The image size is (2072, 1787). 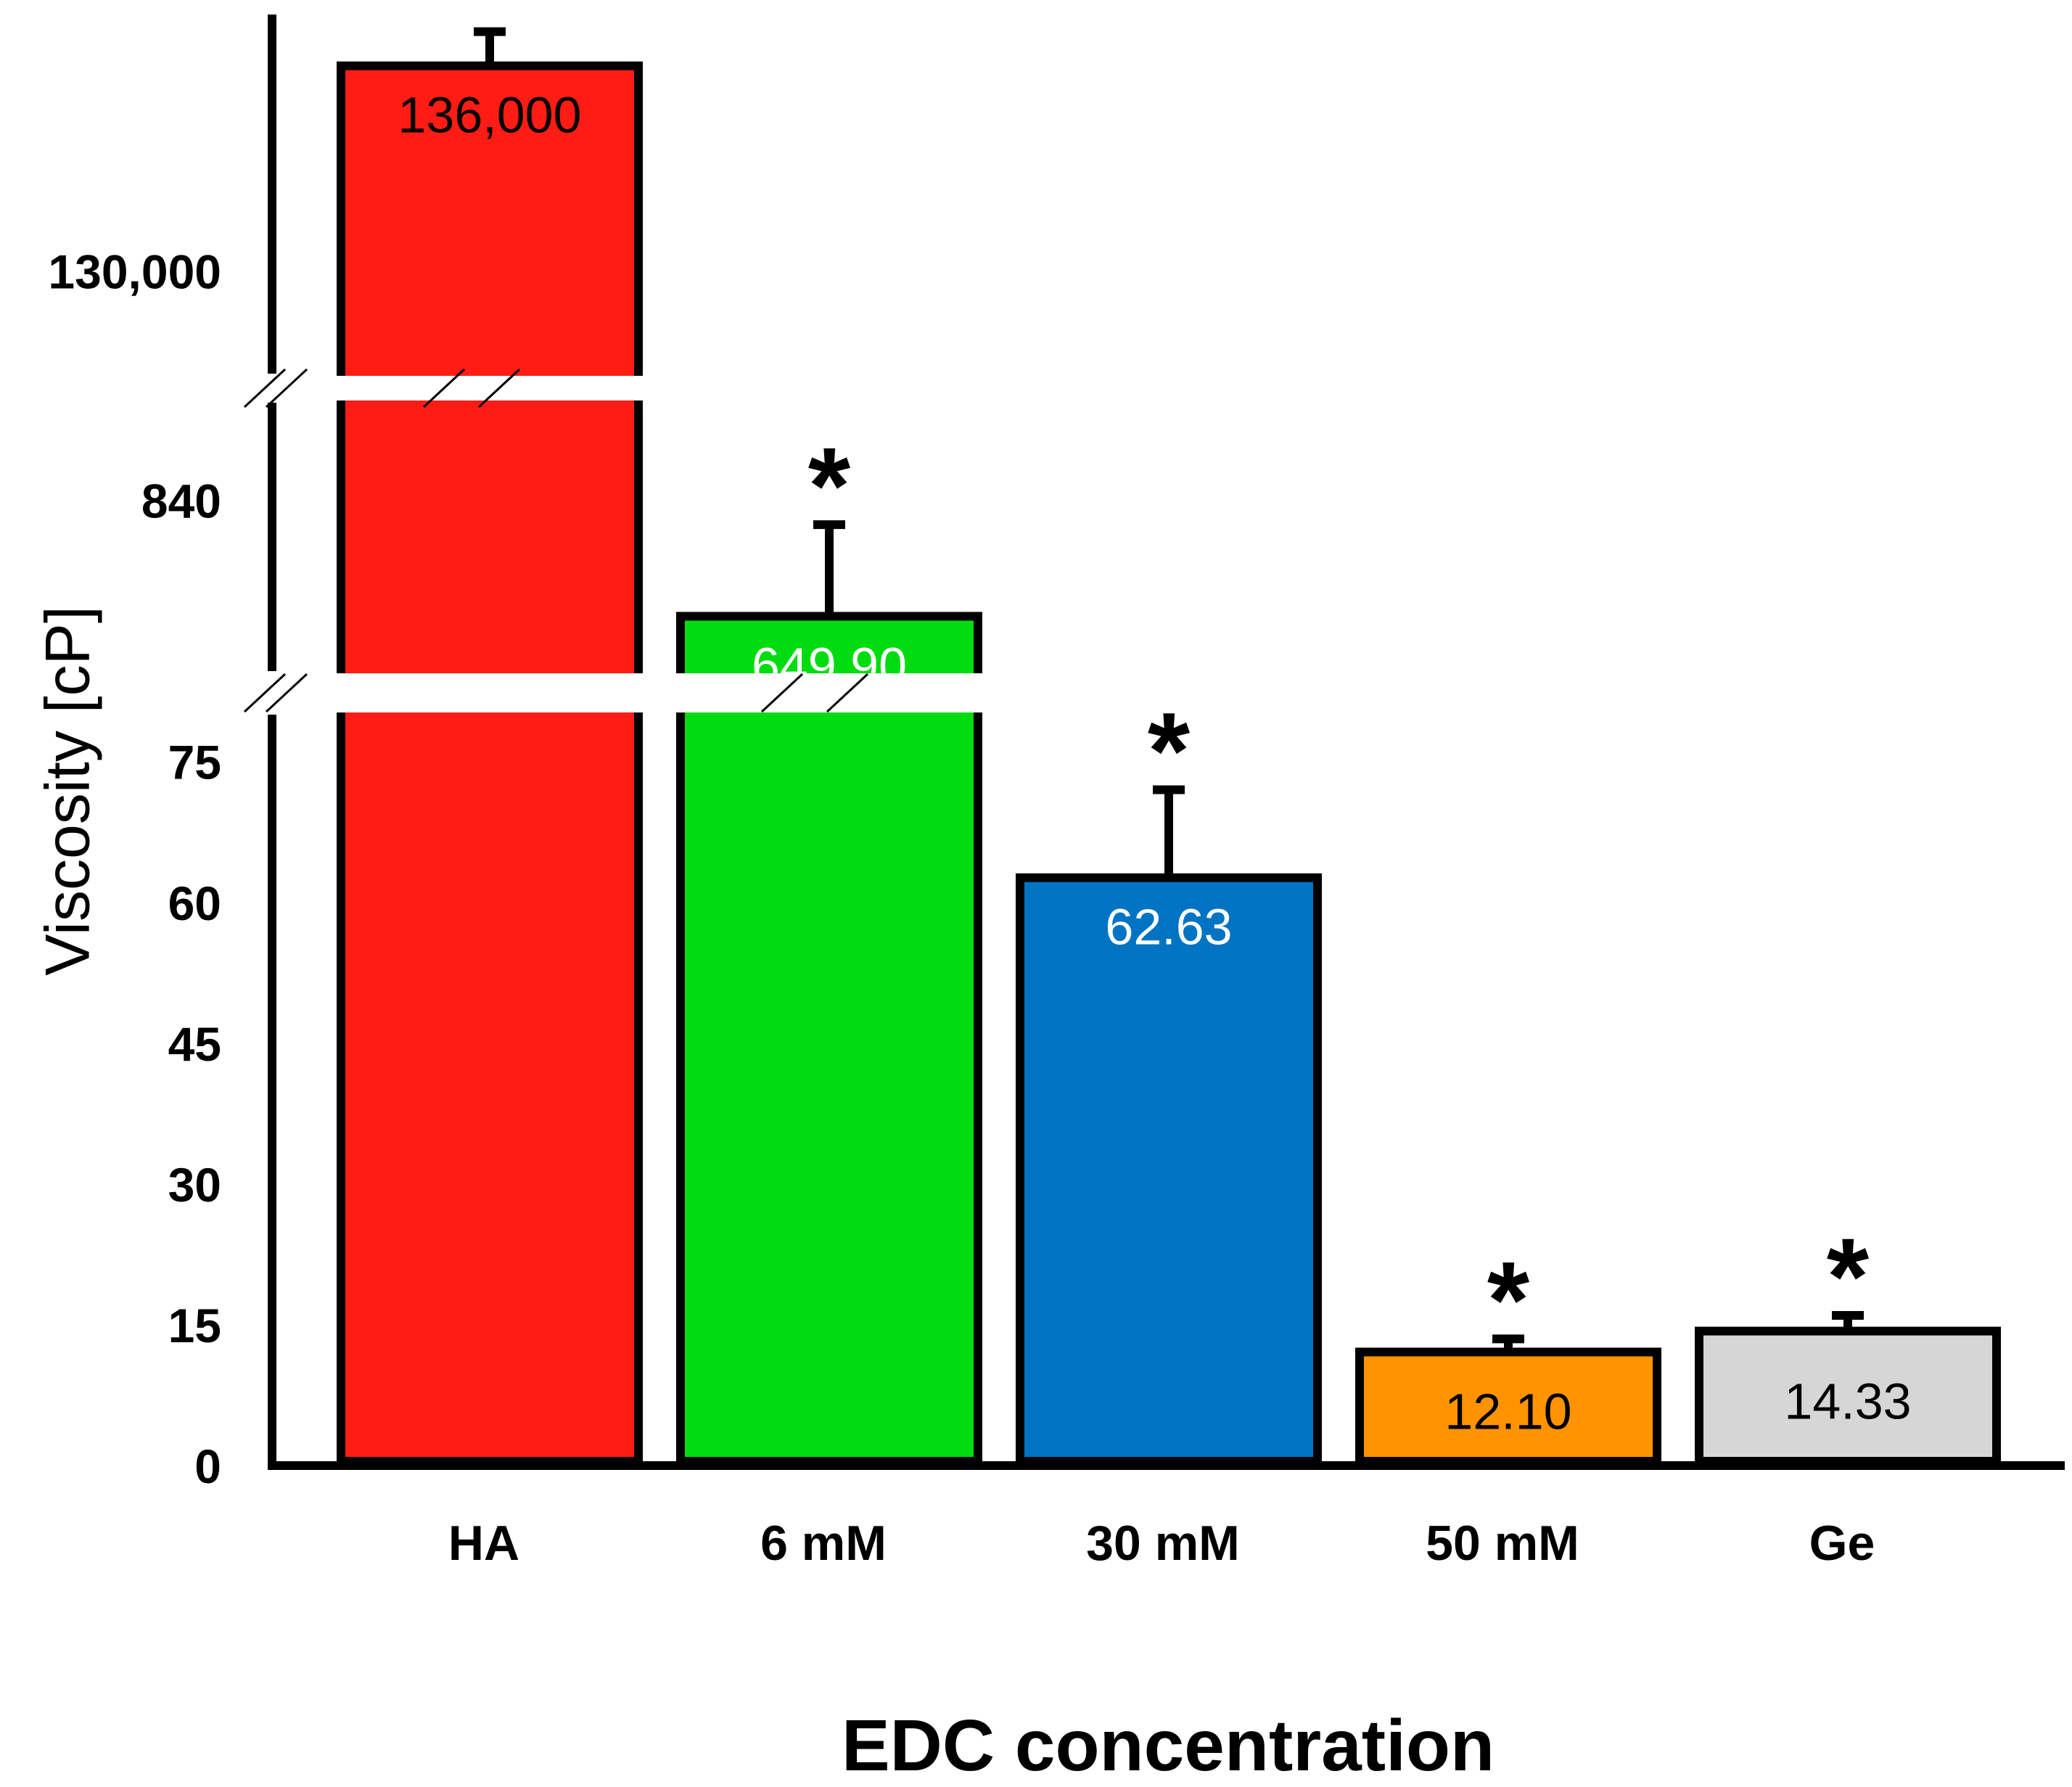 I want to click on y-tick-label: 0, so click(x=207, y=1466).